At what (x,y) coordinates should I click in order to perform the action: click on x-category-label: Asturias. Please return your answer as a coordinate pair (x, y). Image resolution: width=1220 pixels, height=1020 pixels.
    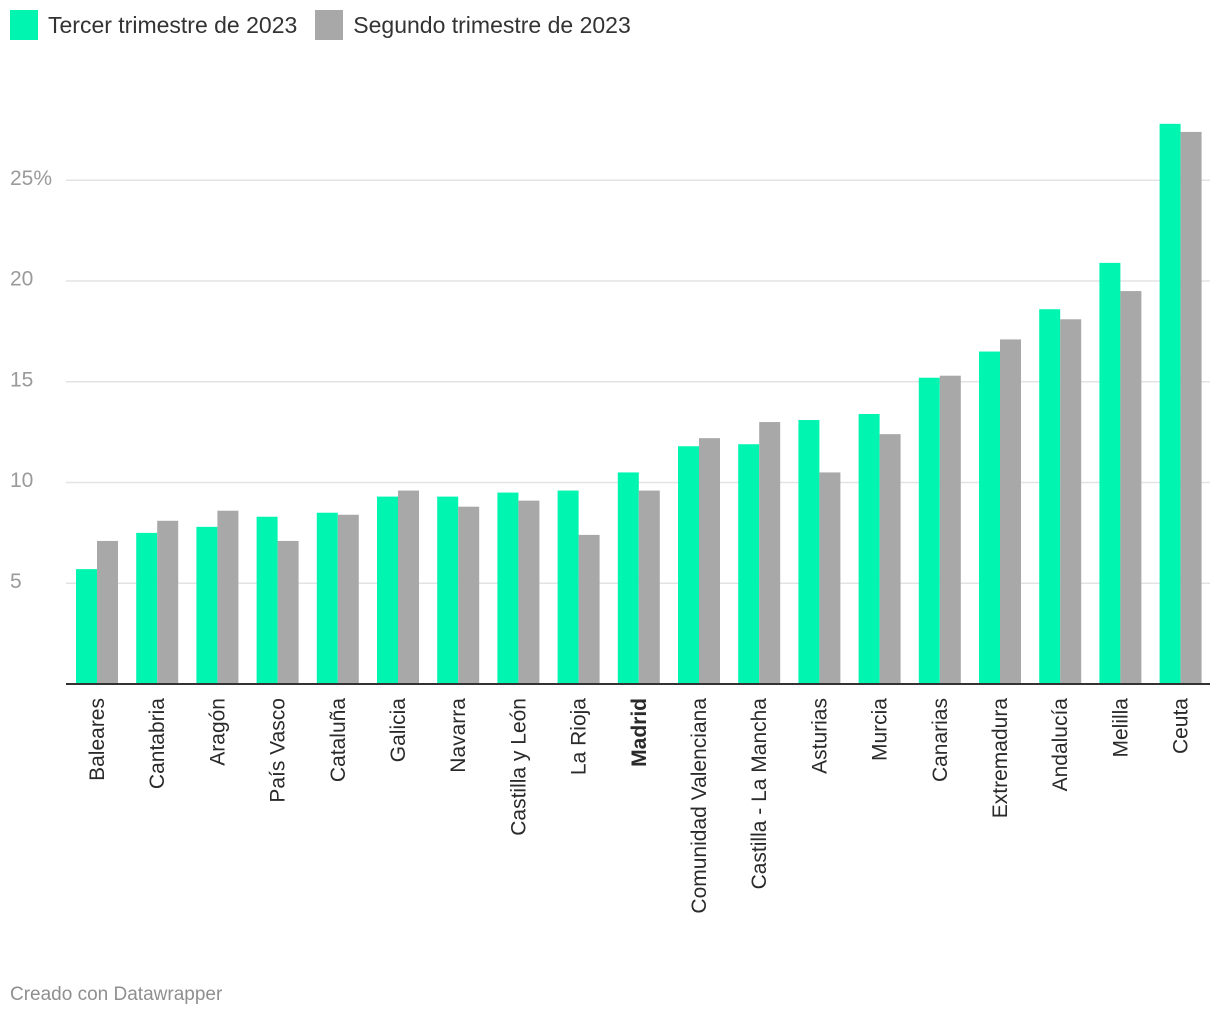
    Looking at the image, I should click on (819, 736).